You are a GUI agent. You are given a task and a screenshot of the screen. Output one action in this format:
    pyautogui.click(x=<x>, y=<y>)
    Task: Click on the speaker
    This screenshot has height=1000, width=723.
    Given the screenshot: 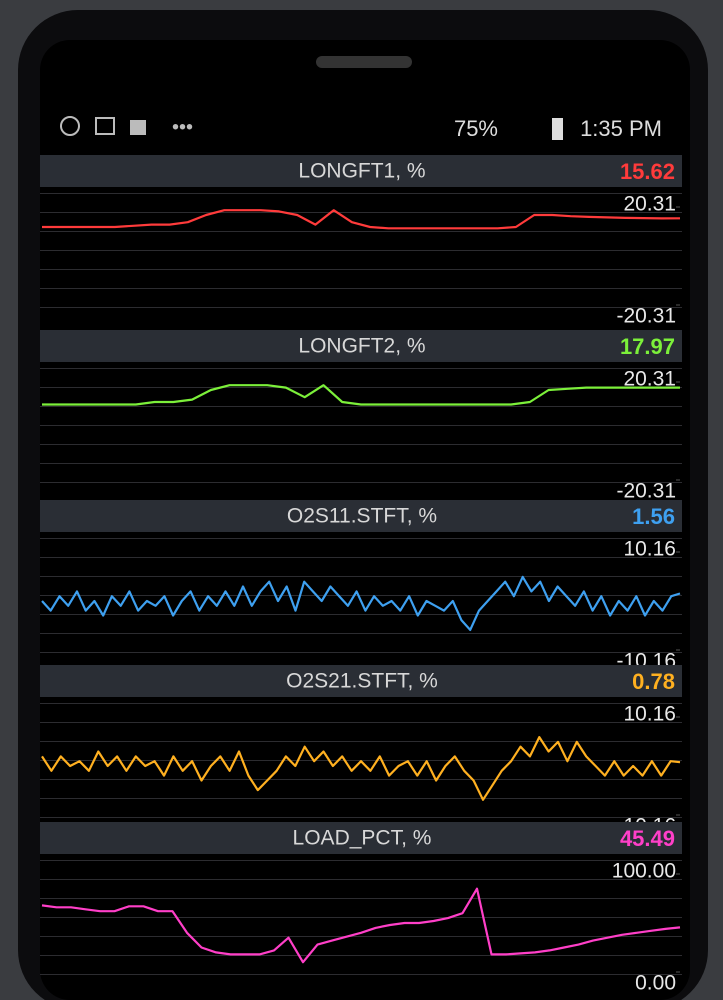 What is the action you would take?
    pyautogui.click(x=364, y=62)
    